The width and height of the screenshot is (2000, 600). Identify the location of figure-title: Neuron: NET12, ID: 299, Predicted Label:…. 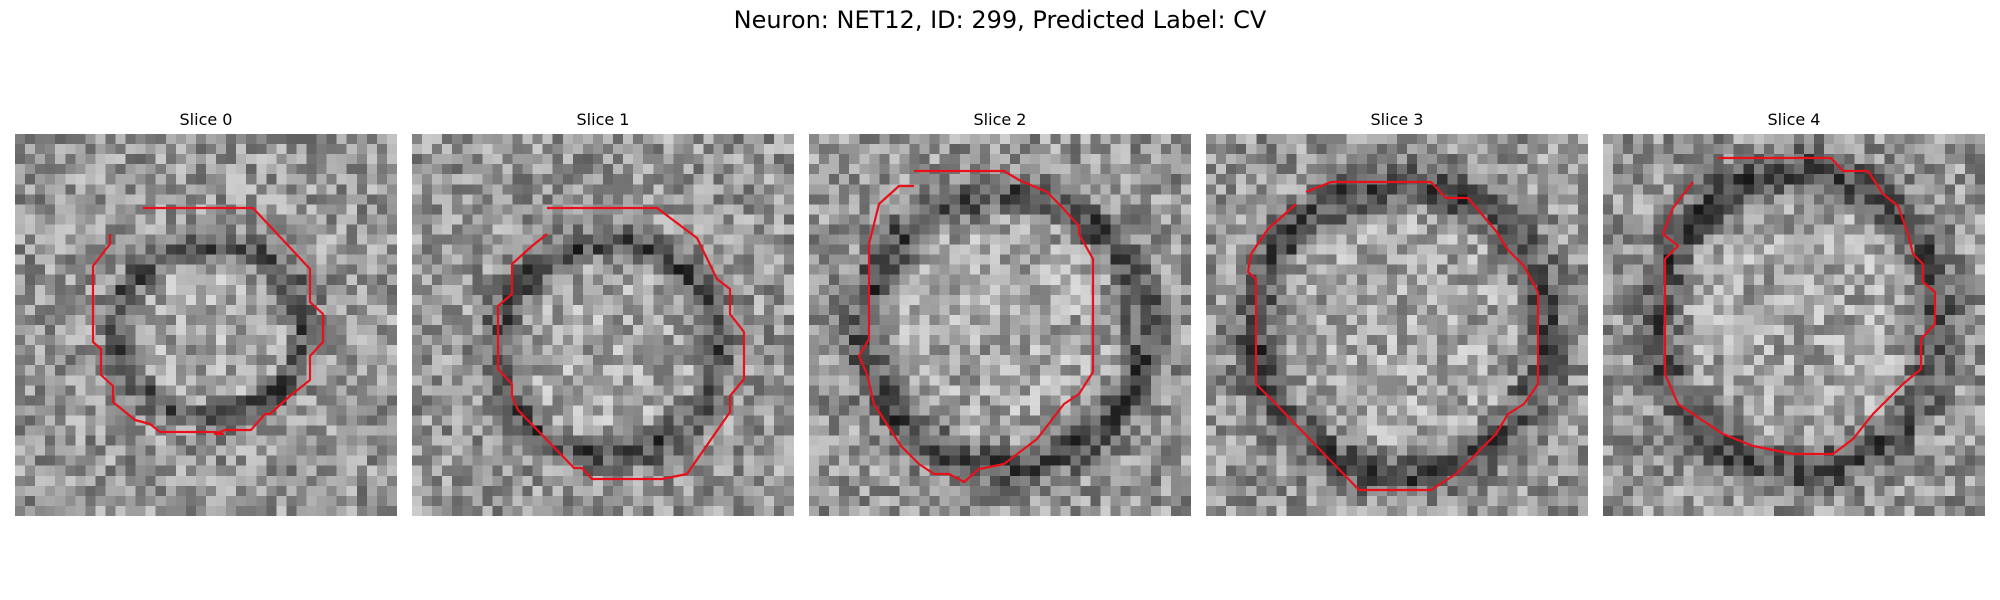
(1000, 20).